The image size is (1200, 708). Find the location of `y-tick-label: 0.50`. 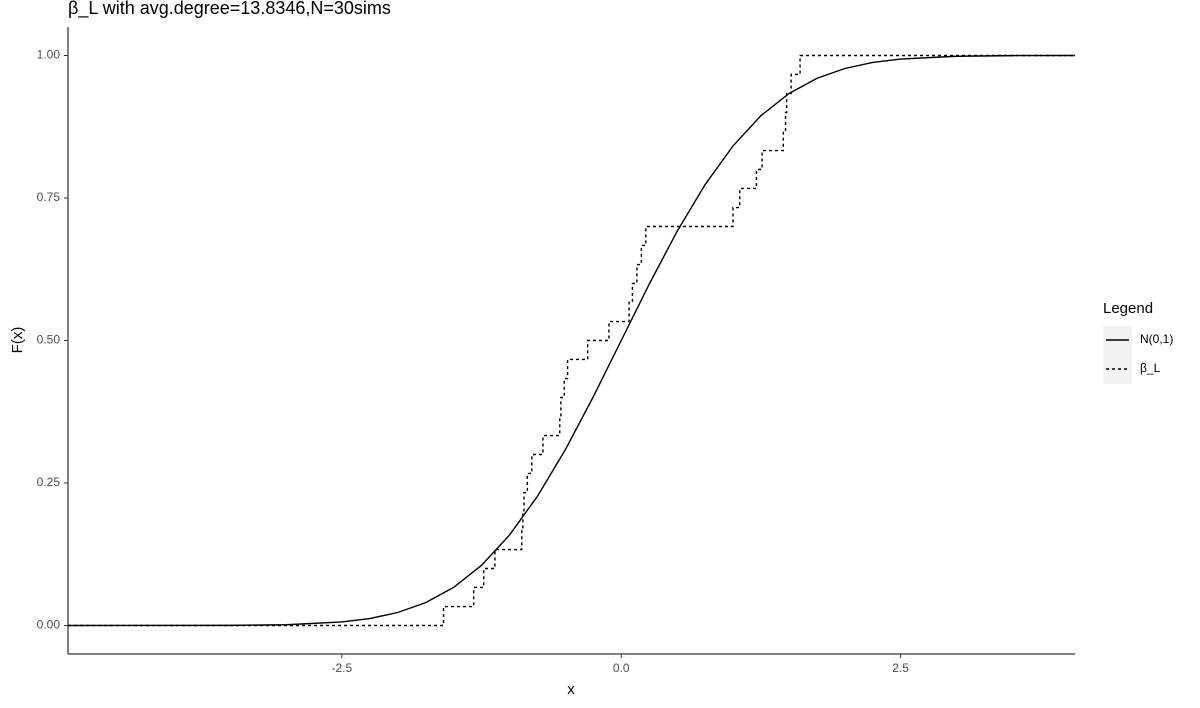

y-tick-label: 0.50 is located at coordinates (49, 340).